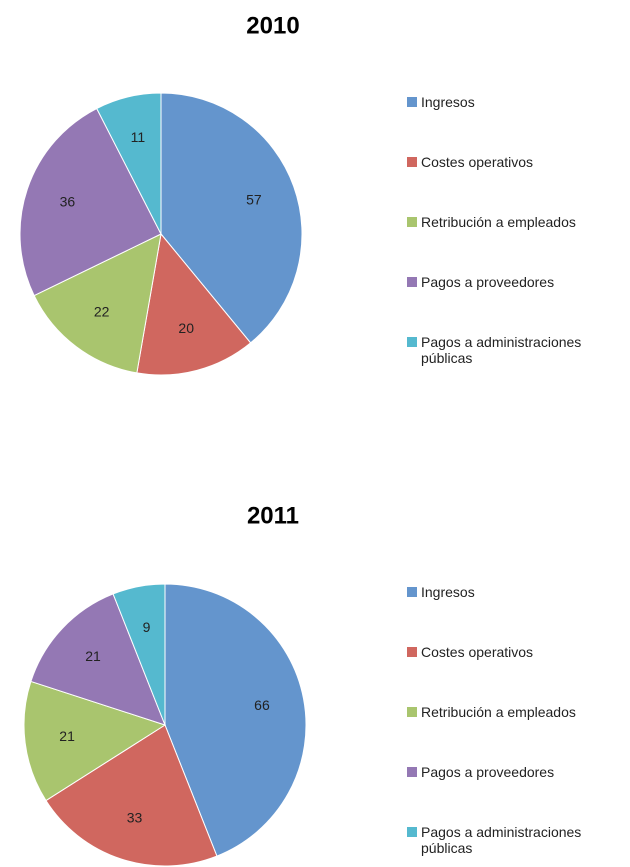 The image size is (630, 867). I want to click on slice-label: 22, so click(102, 312).